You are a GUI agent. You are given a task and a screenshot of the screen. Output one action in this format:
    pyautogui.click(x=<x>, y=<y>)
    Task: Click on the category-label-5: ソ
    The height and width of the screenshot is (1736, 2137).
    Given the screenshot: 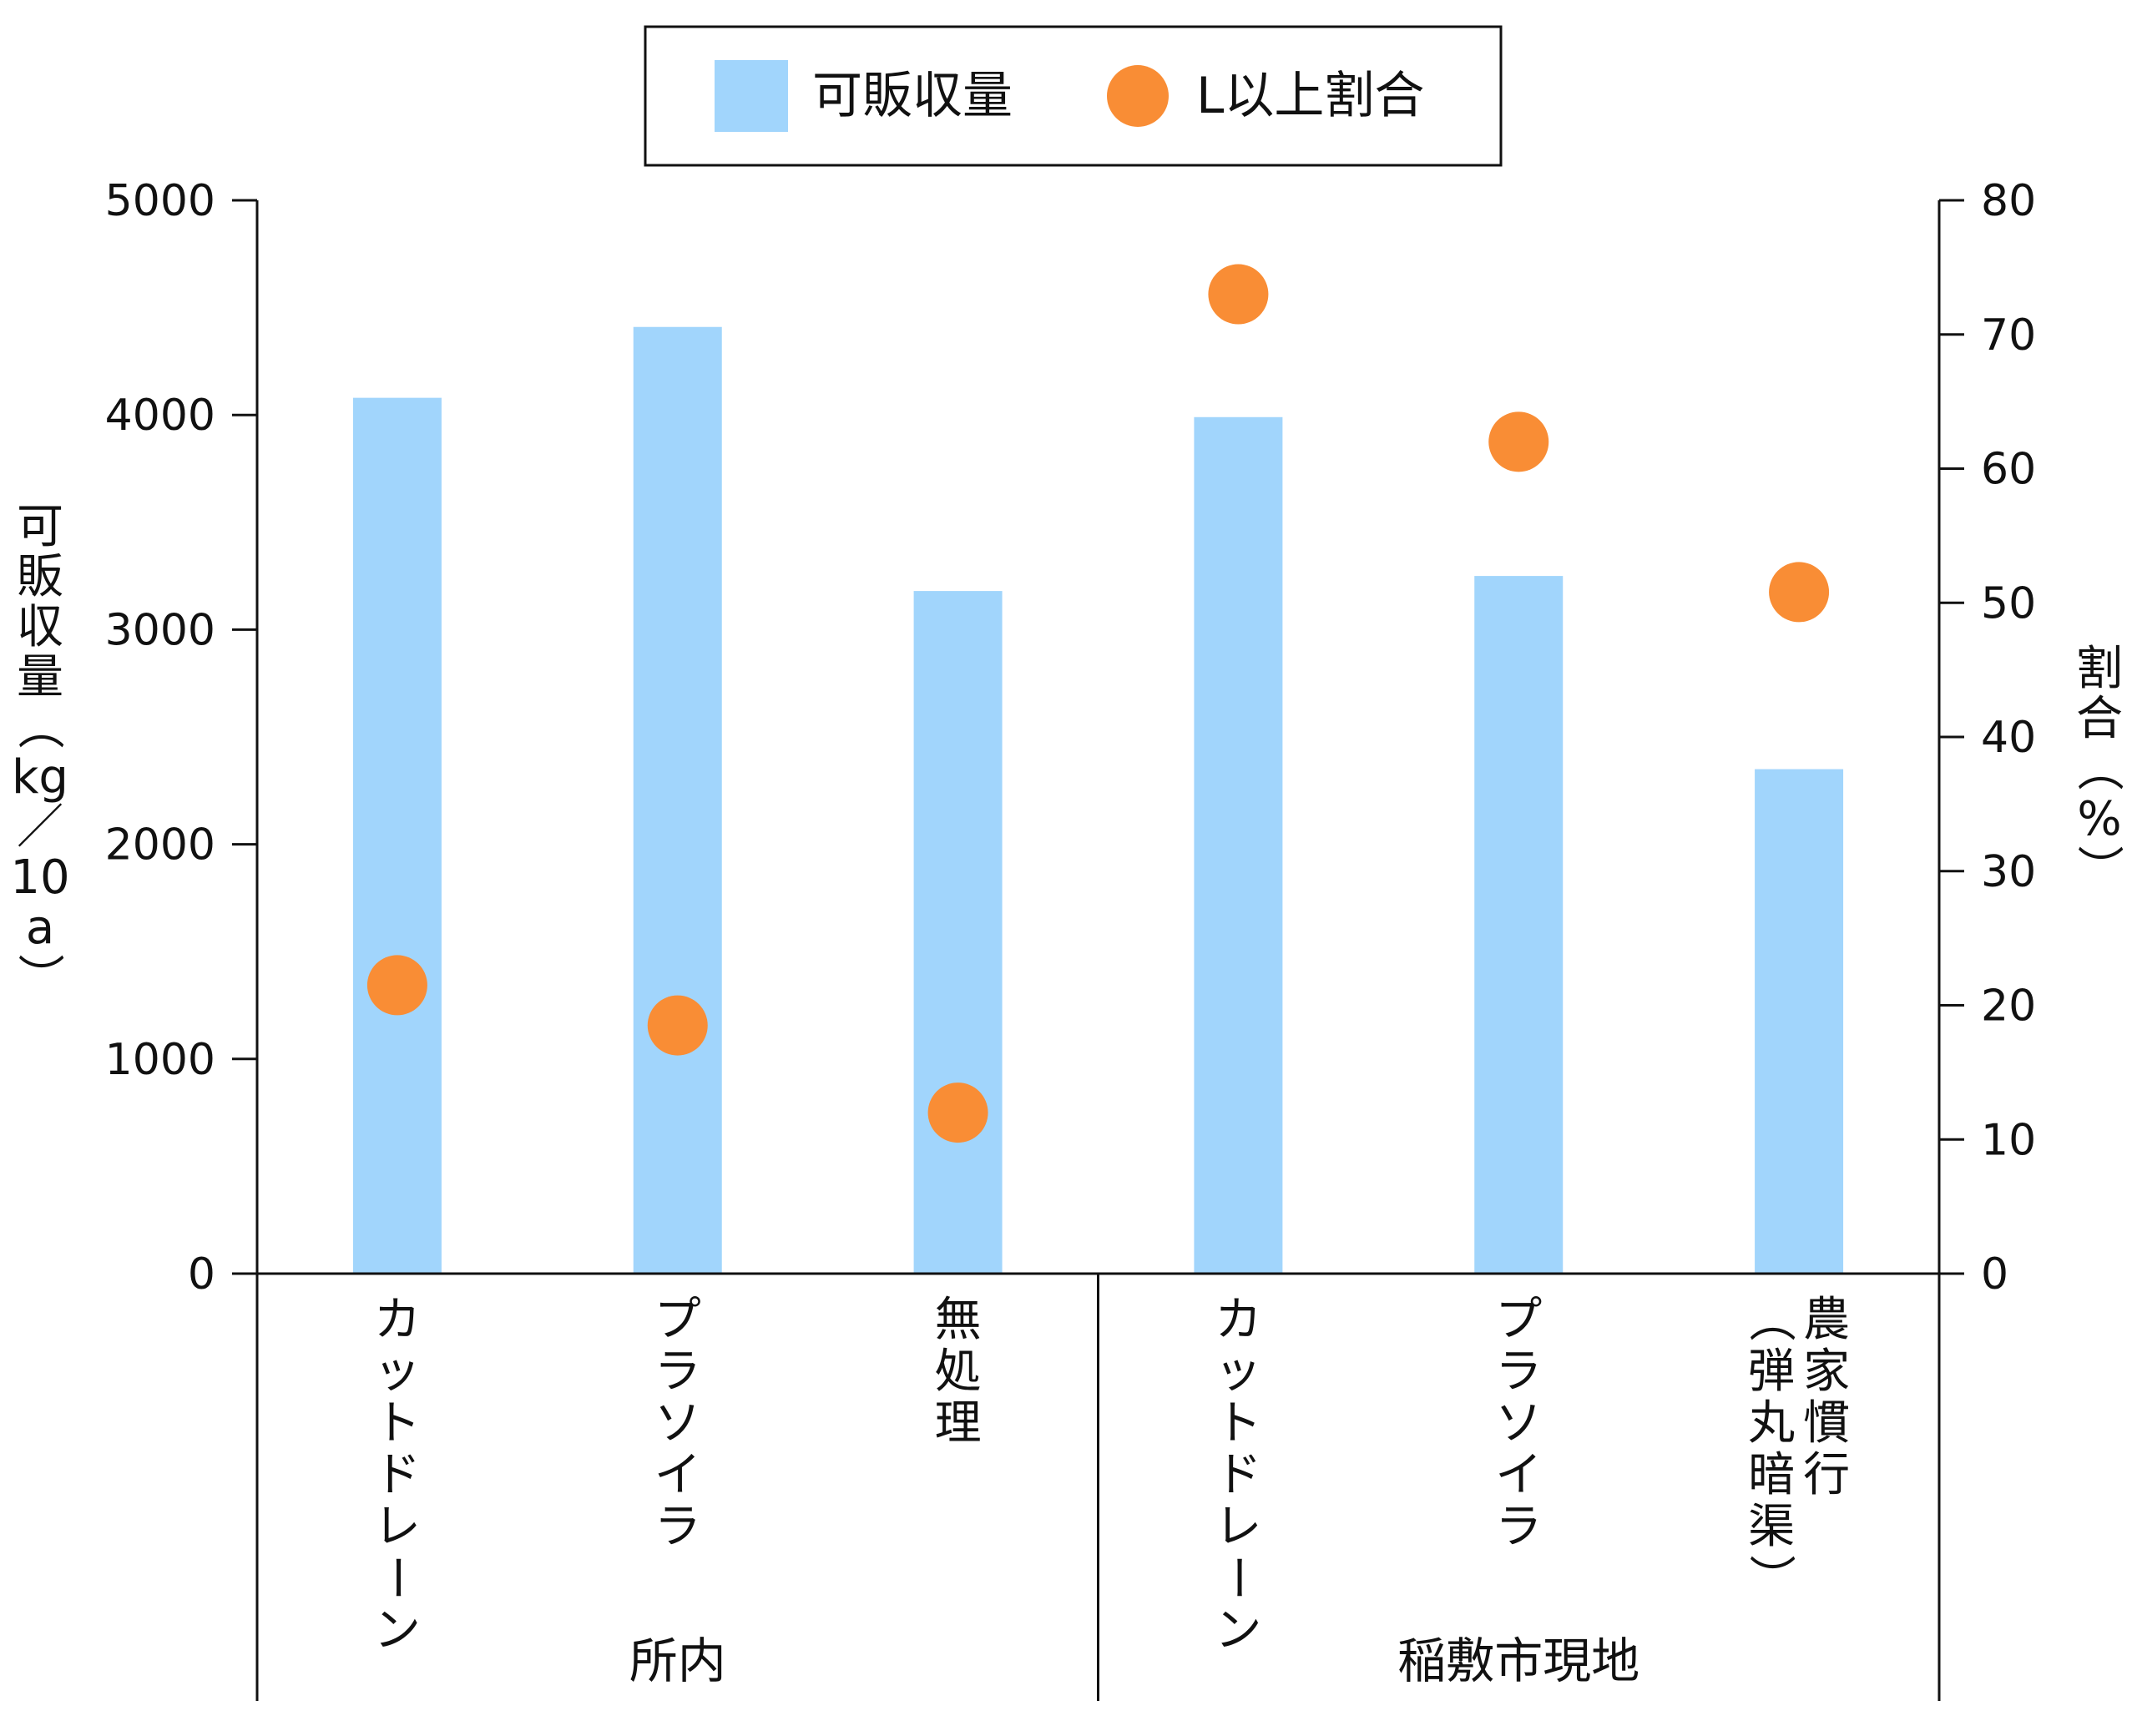 What is the action you would take?
    pyautogui.click(x=1518, y=1423)
    